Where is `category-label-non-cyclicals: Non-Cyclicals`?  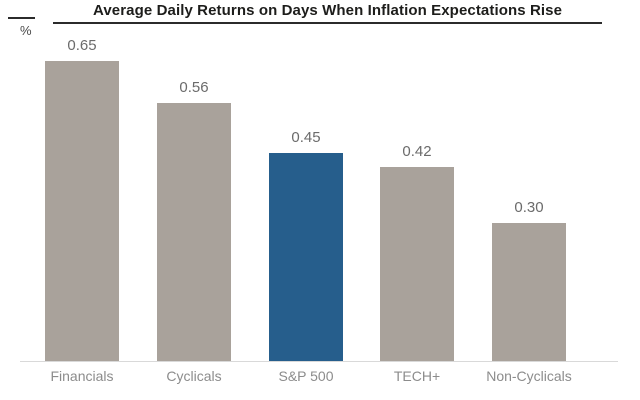
category-label-non-cyclicals: Non-Cyclicals is located at coordinates (529, 376).